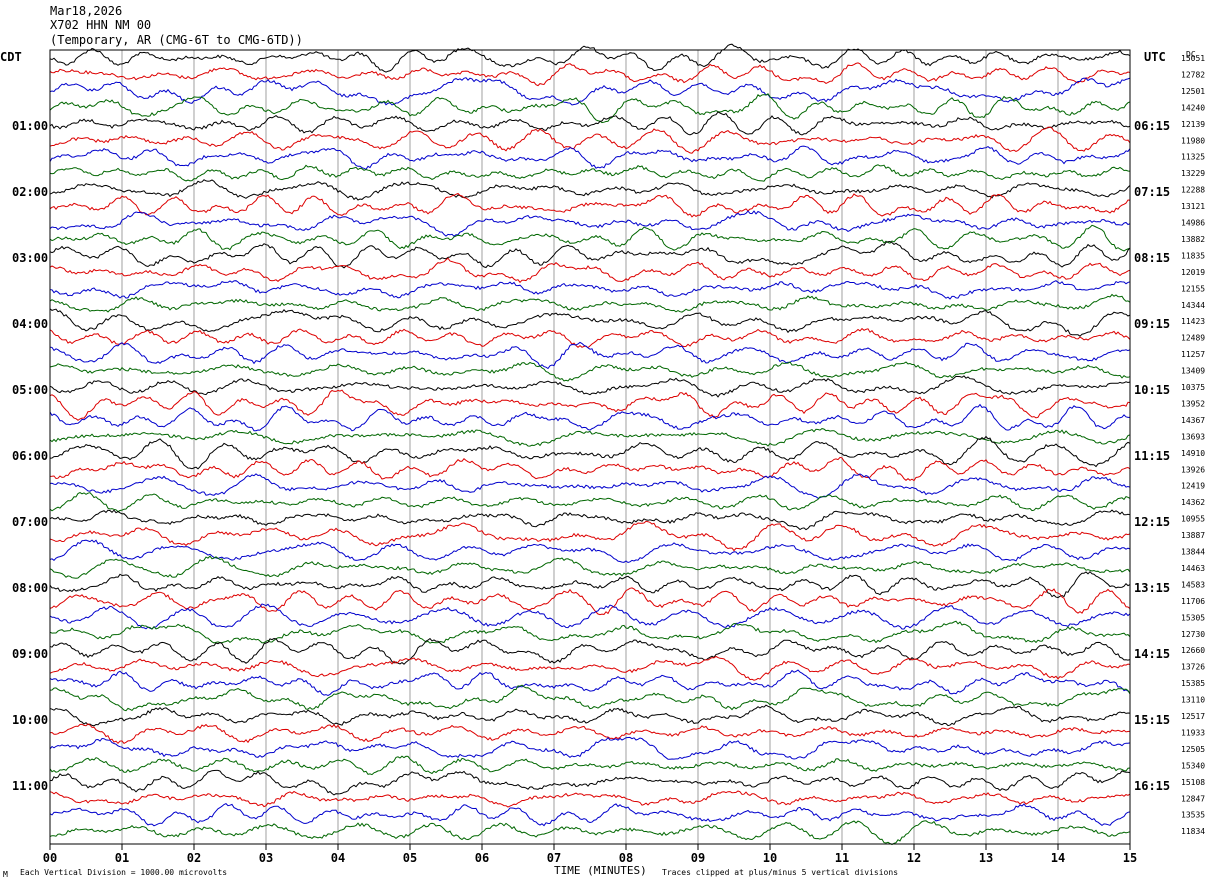 This screenshot has height=886, width=1210. What do you see at coordinates (30, 588) in the screenshot?
I see `left-hour-label: 08:00` at bounding box center [30, 588].